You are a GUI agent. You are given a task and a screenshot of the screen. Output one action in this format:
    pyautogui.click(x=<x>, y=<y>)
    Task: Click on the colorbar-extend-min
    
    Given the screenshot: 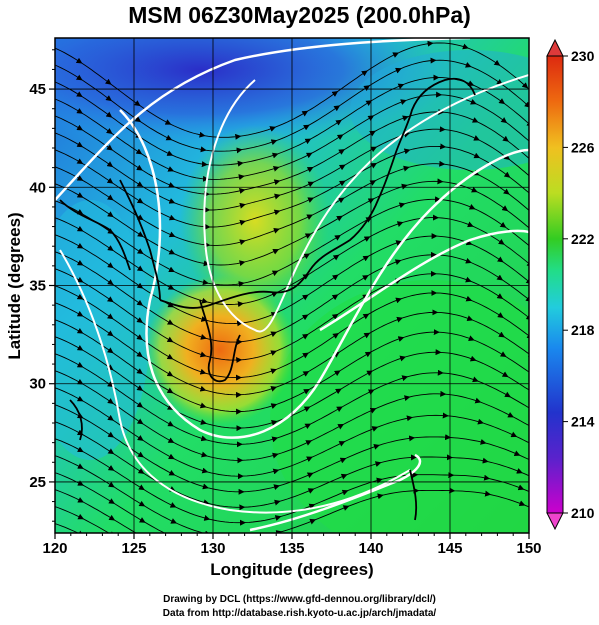 What is the action you would take?
    pyautogui.click(x=555, y=521)
    